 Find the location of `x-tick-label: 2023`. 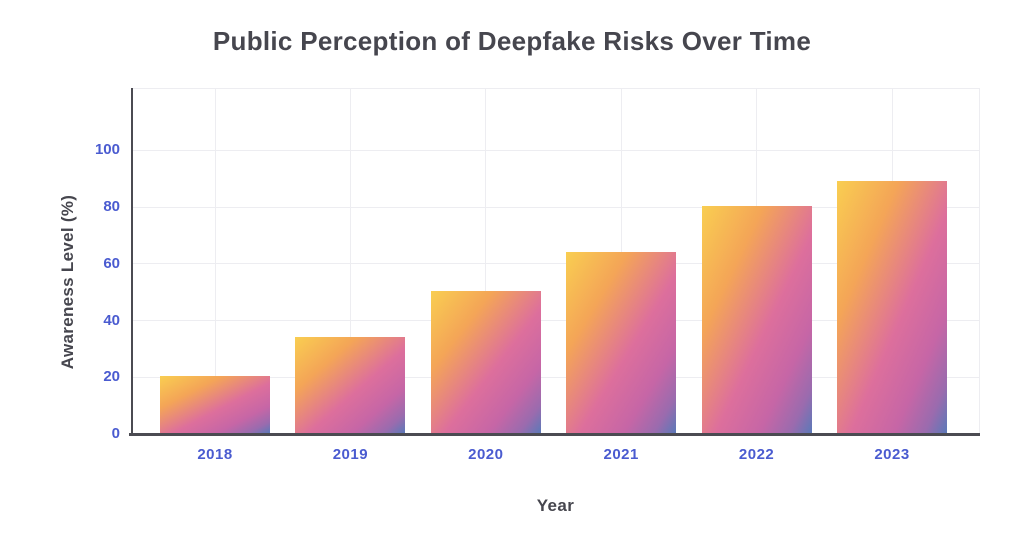

x-tick-label: 2023 is located at coordinates (892, 454).